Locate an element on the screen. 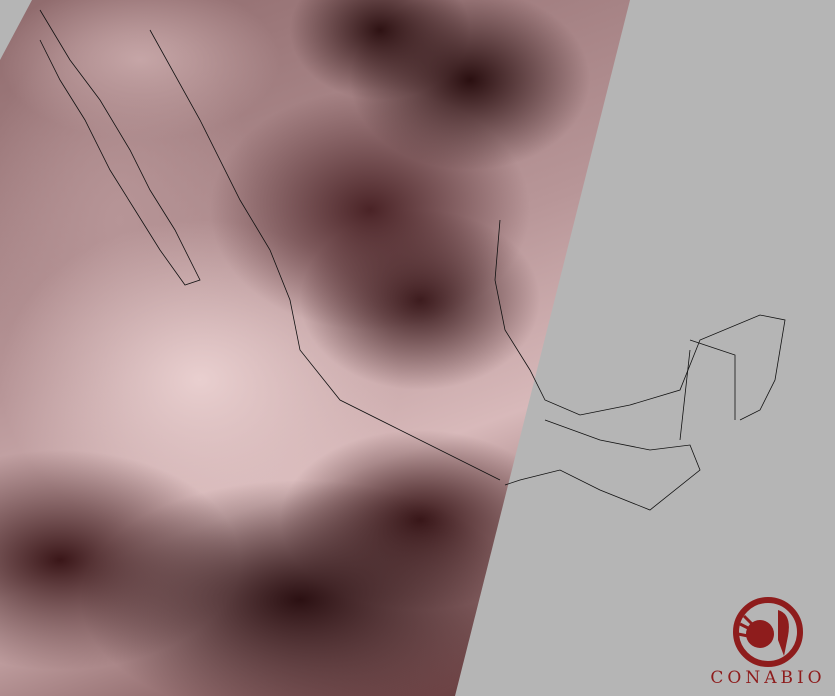 Image resolution: width=835 pixels, height=696 pixels. yucatan-borders is located at coordinates (620, 425).